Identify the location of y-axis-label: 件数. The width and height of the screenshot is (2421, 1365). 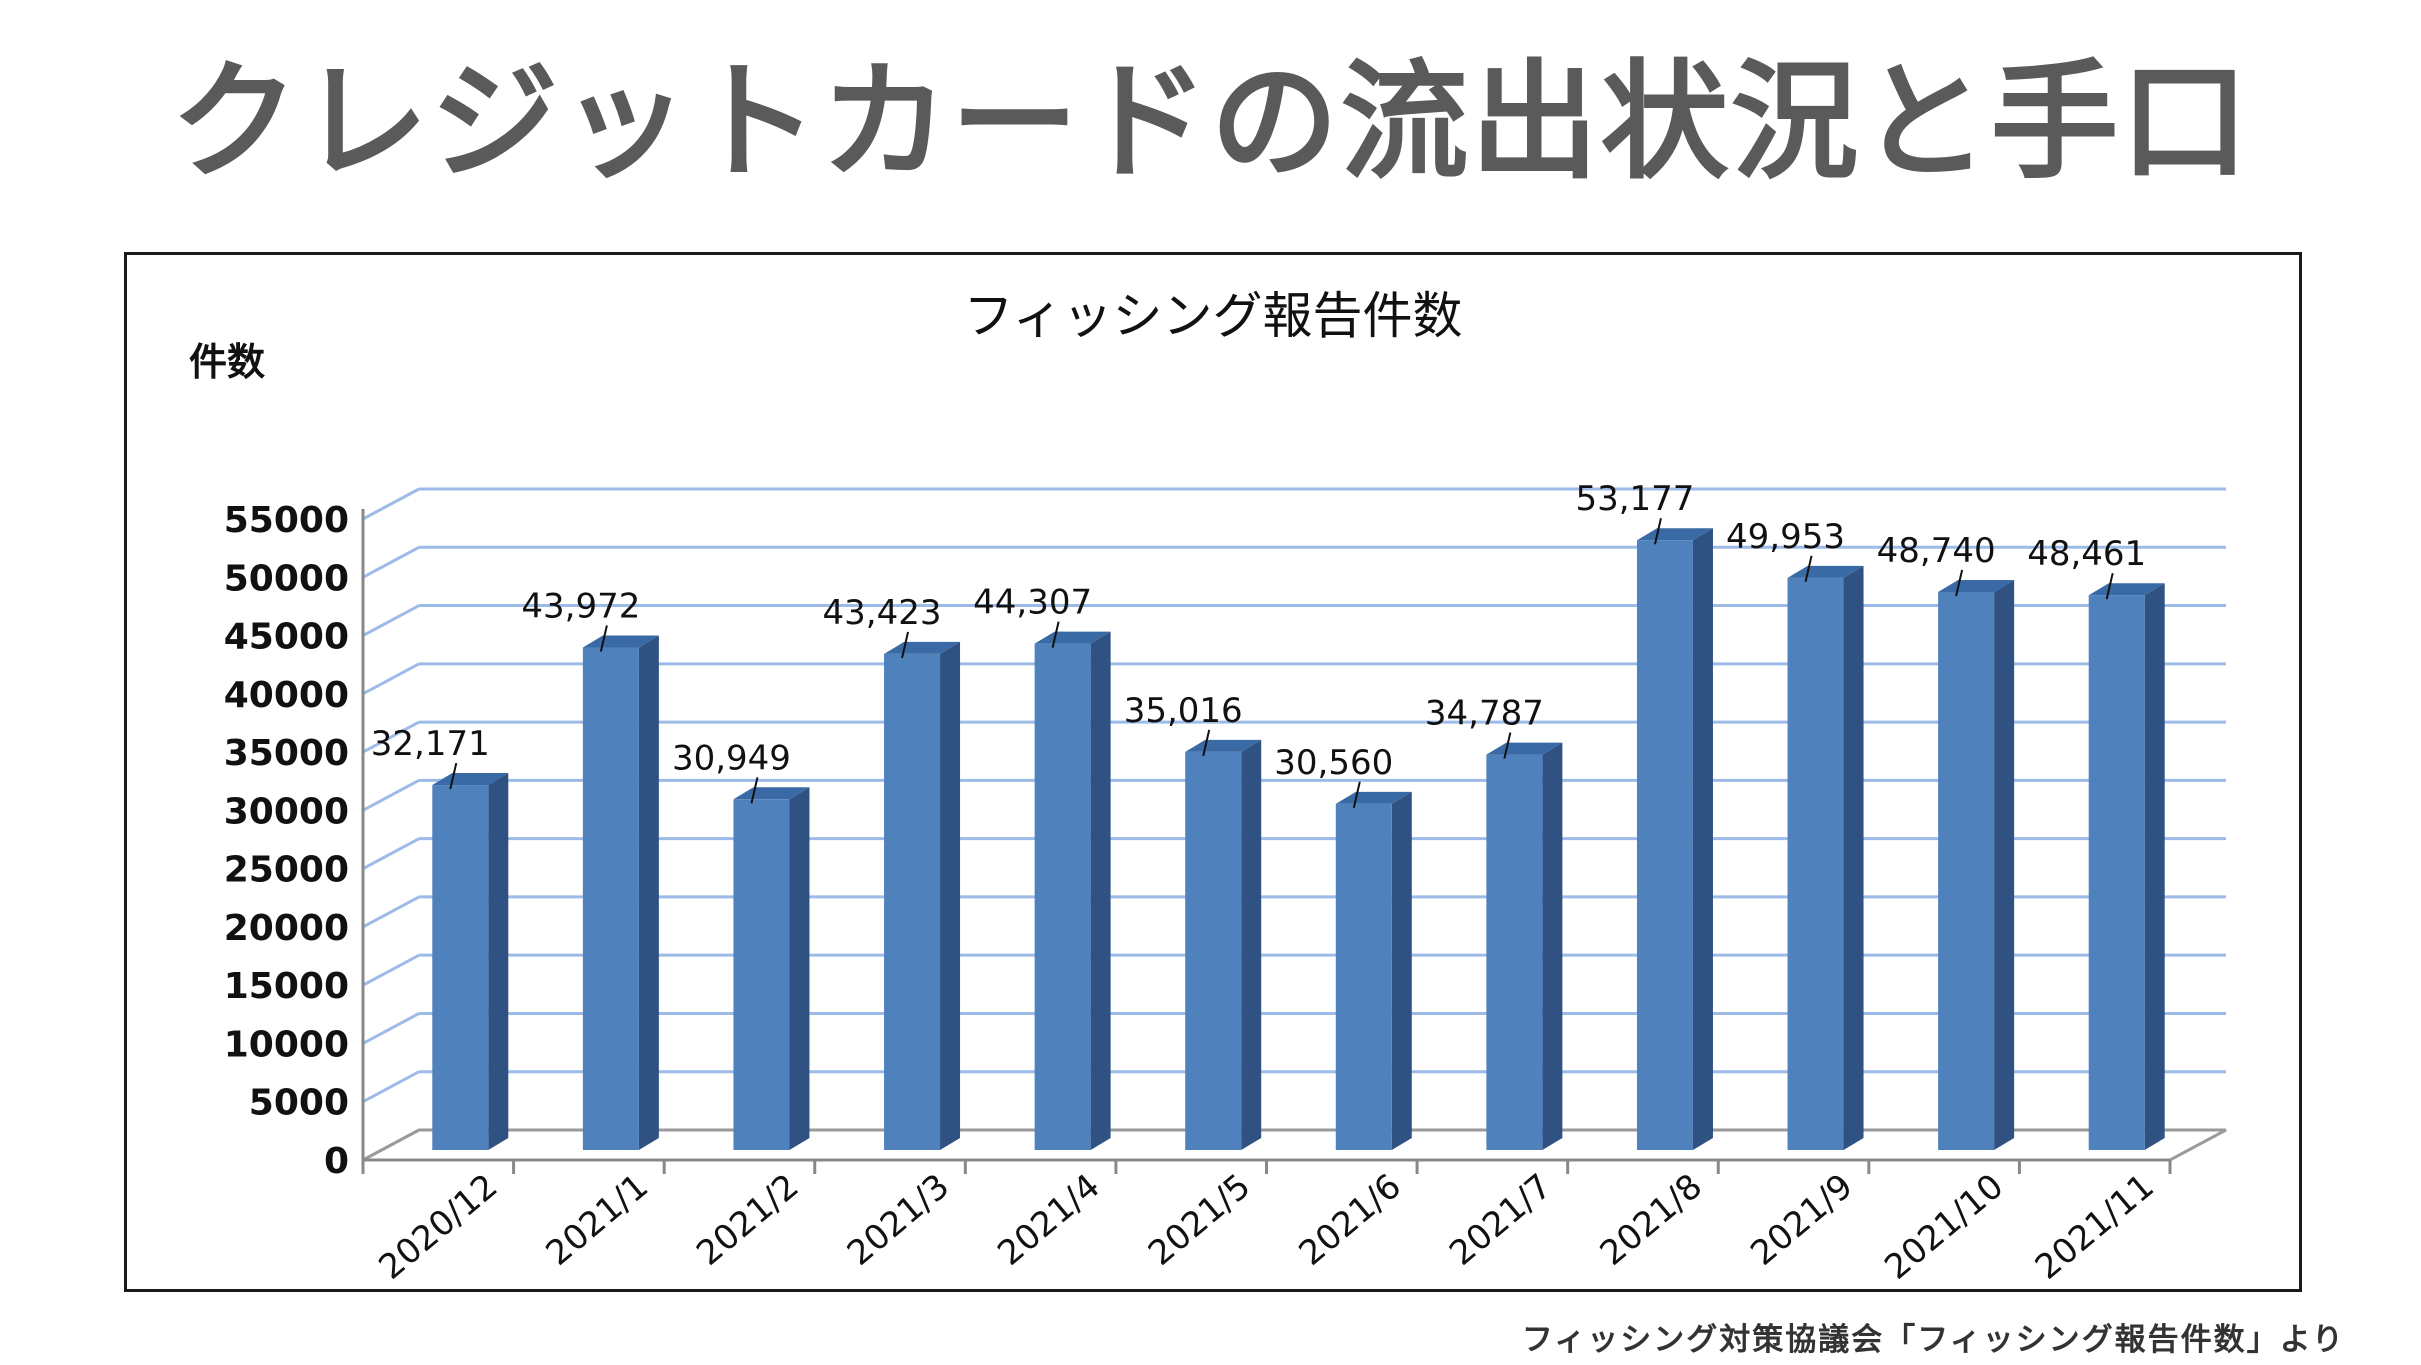
(227, 362).